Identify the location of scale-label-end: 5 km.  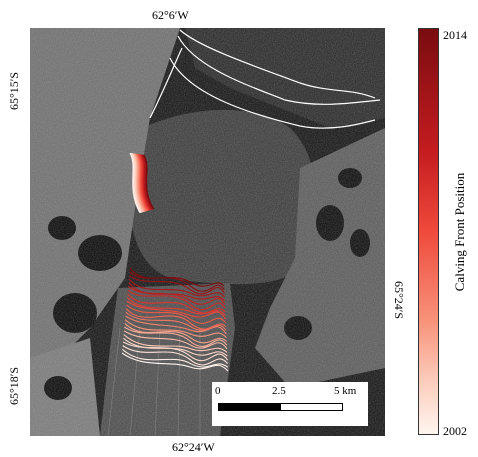
(345, 391).